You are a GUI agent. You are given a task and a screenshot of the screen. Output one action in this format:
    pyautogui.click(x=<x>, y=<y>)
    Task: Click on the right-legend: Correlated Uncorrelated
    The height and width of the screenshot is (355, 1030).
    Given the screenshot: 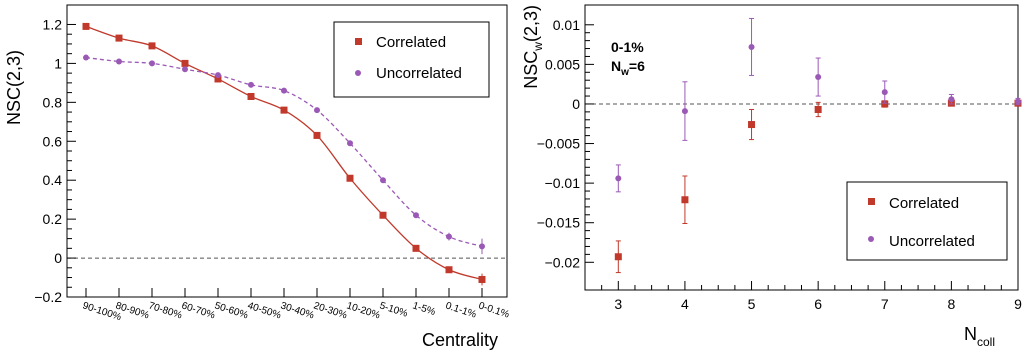 What is the action you would take?
    pyautogui.click(x=927, y=221)
    